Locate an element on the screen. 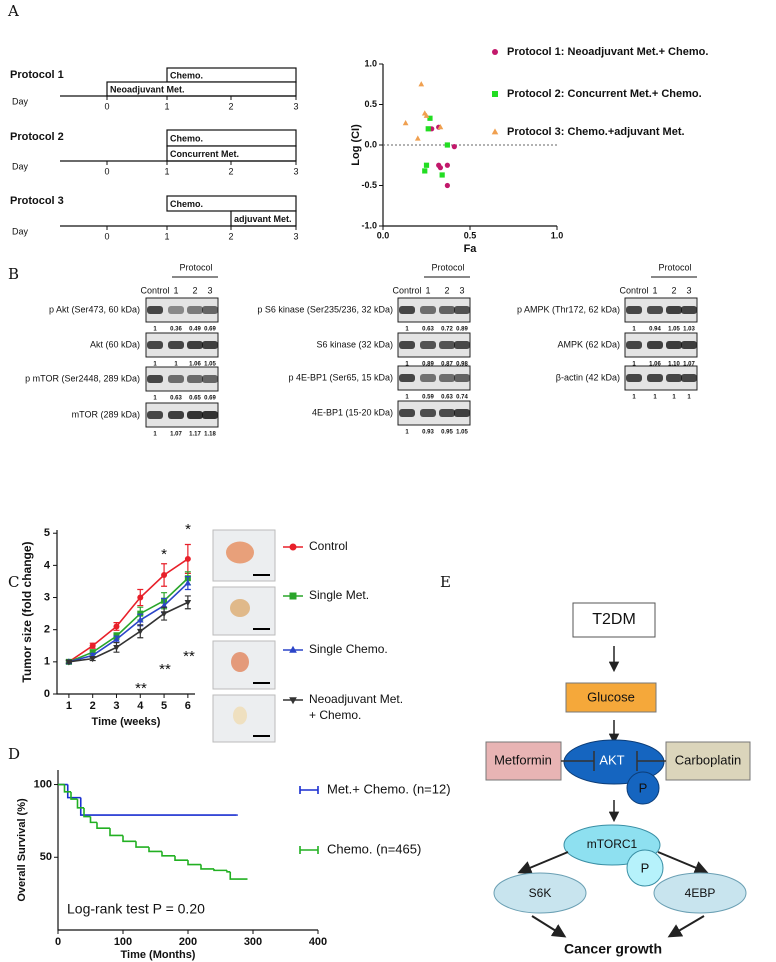 The width and height of the screenshot is (776, 962). x-axis-label: Fa is located at coordinates (471, 249).